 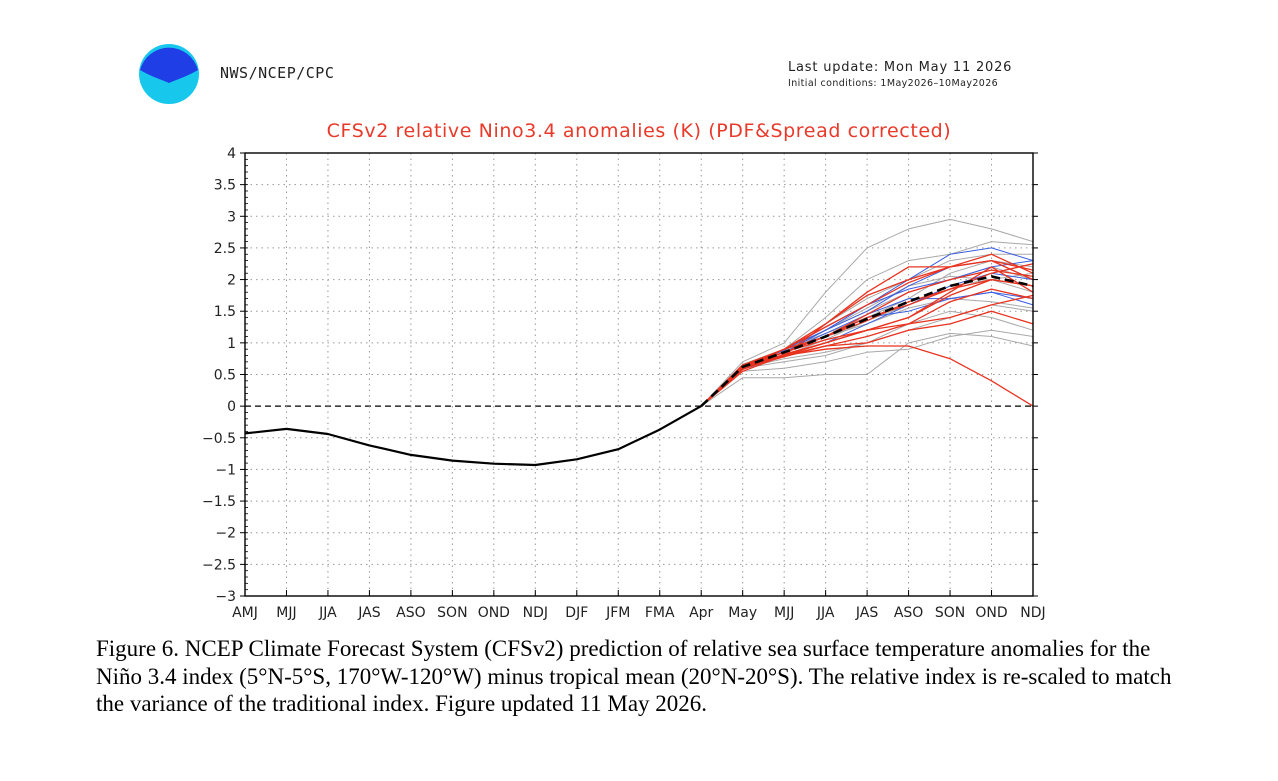 What do you see at coordinates (893, 83) in the screenshot?
I see `initial-conditions-text: Initial conditions: 1May2026–10May2026` at bounding box center [893, 83].